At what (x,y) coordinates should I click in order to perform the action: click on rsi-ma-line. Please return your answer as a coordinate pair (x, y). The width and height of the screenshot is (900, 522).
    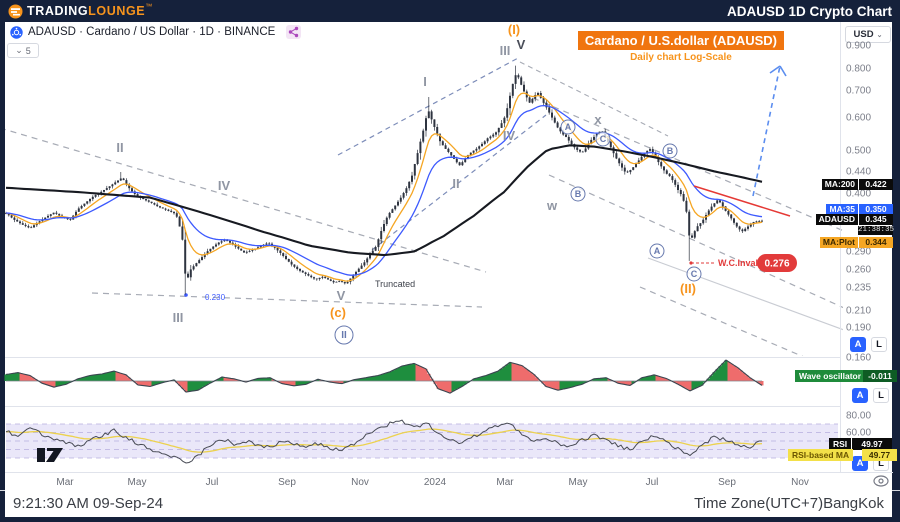
    Looking at the image, I should click on (384, 440).